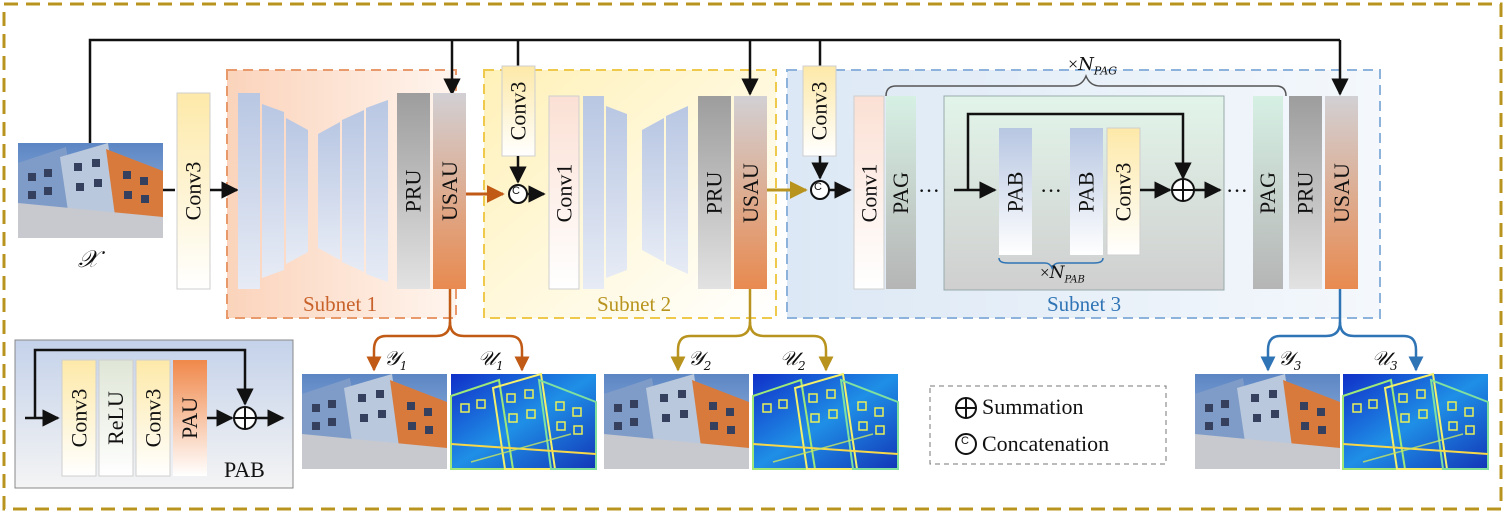  Describe the element at coordinates (929, 190) in the screenshot. I see `dots-left: ···` at that location.